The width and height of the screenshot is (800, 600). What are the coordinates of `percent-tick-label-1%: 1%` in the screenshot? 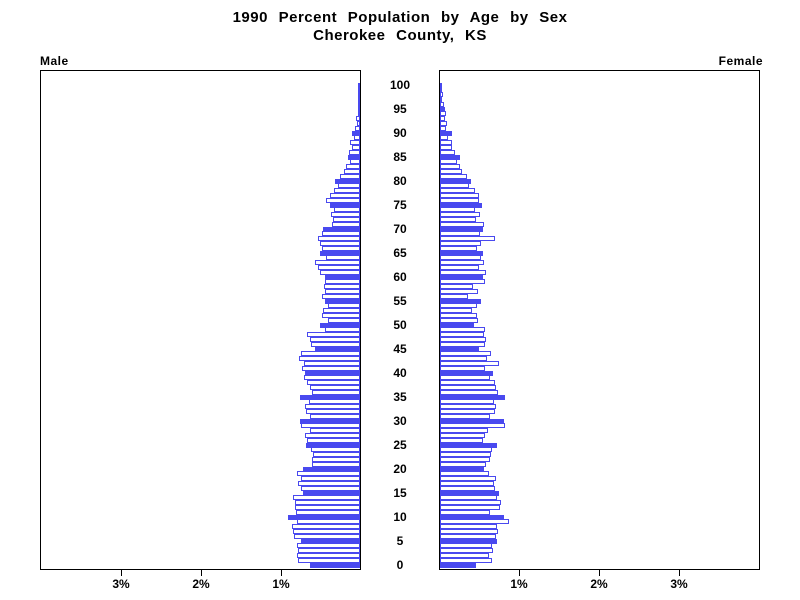 It's located at (281, 584).